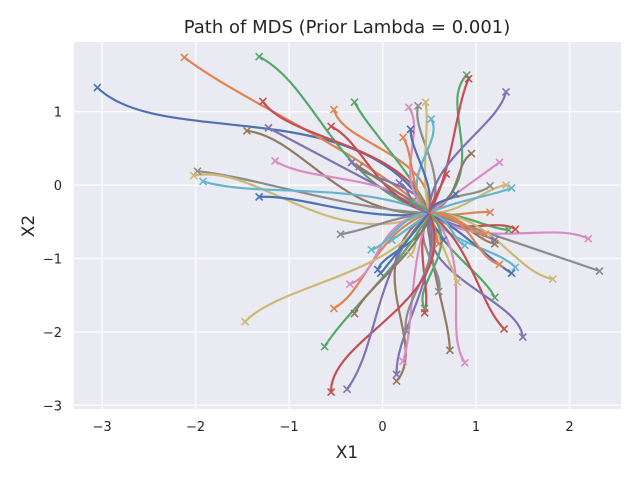 This screenshot has height=480, width=640. Describe the element at coordinates (29, 226) in the screenshot. I see `y-axis-label: X2` at that location.